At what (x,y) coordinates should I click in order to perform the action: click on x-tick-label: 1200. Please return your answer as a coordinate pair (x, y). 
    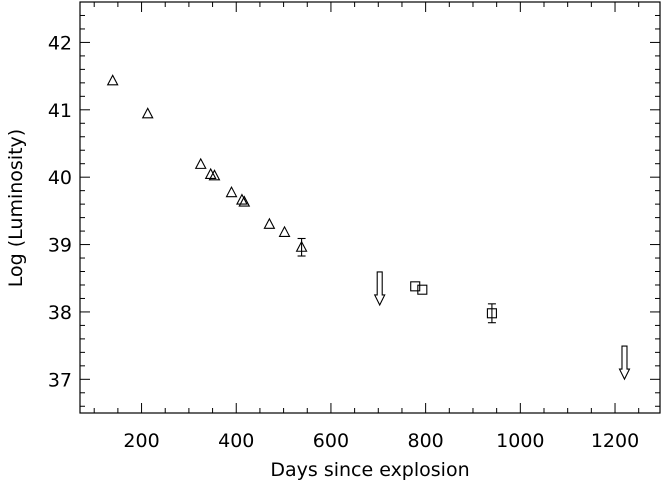
    Looking at the image, I should click on (615, 441).